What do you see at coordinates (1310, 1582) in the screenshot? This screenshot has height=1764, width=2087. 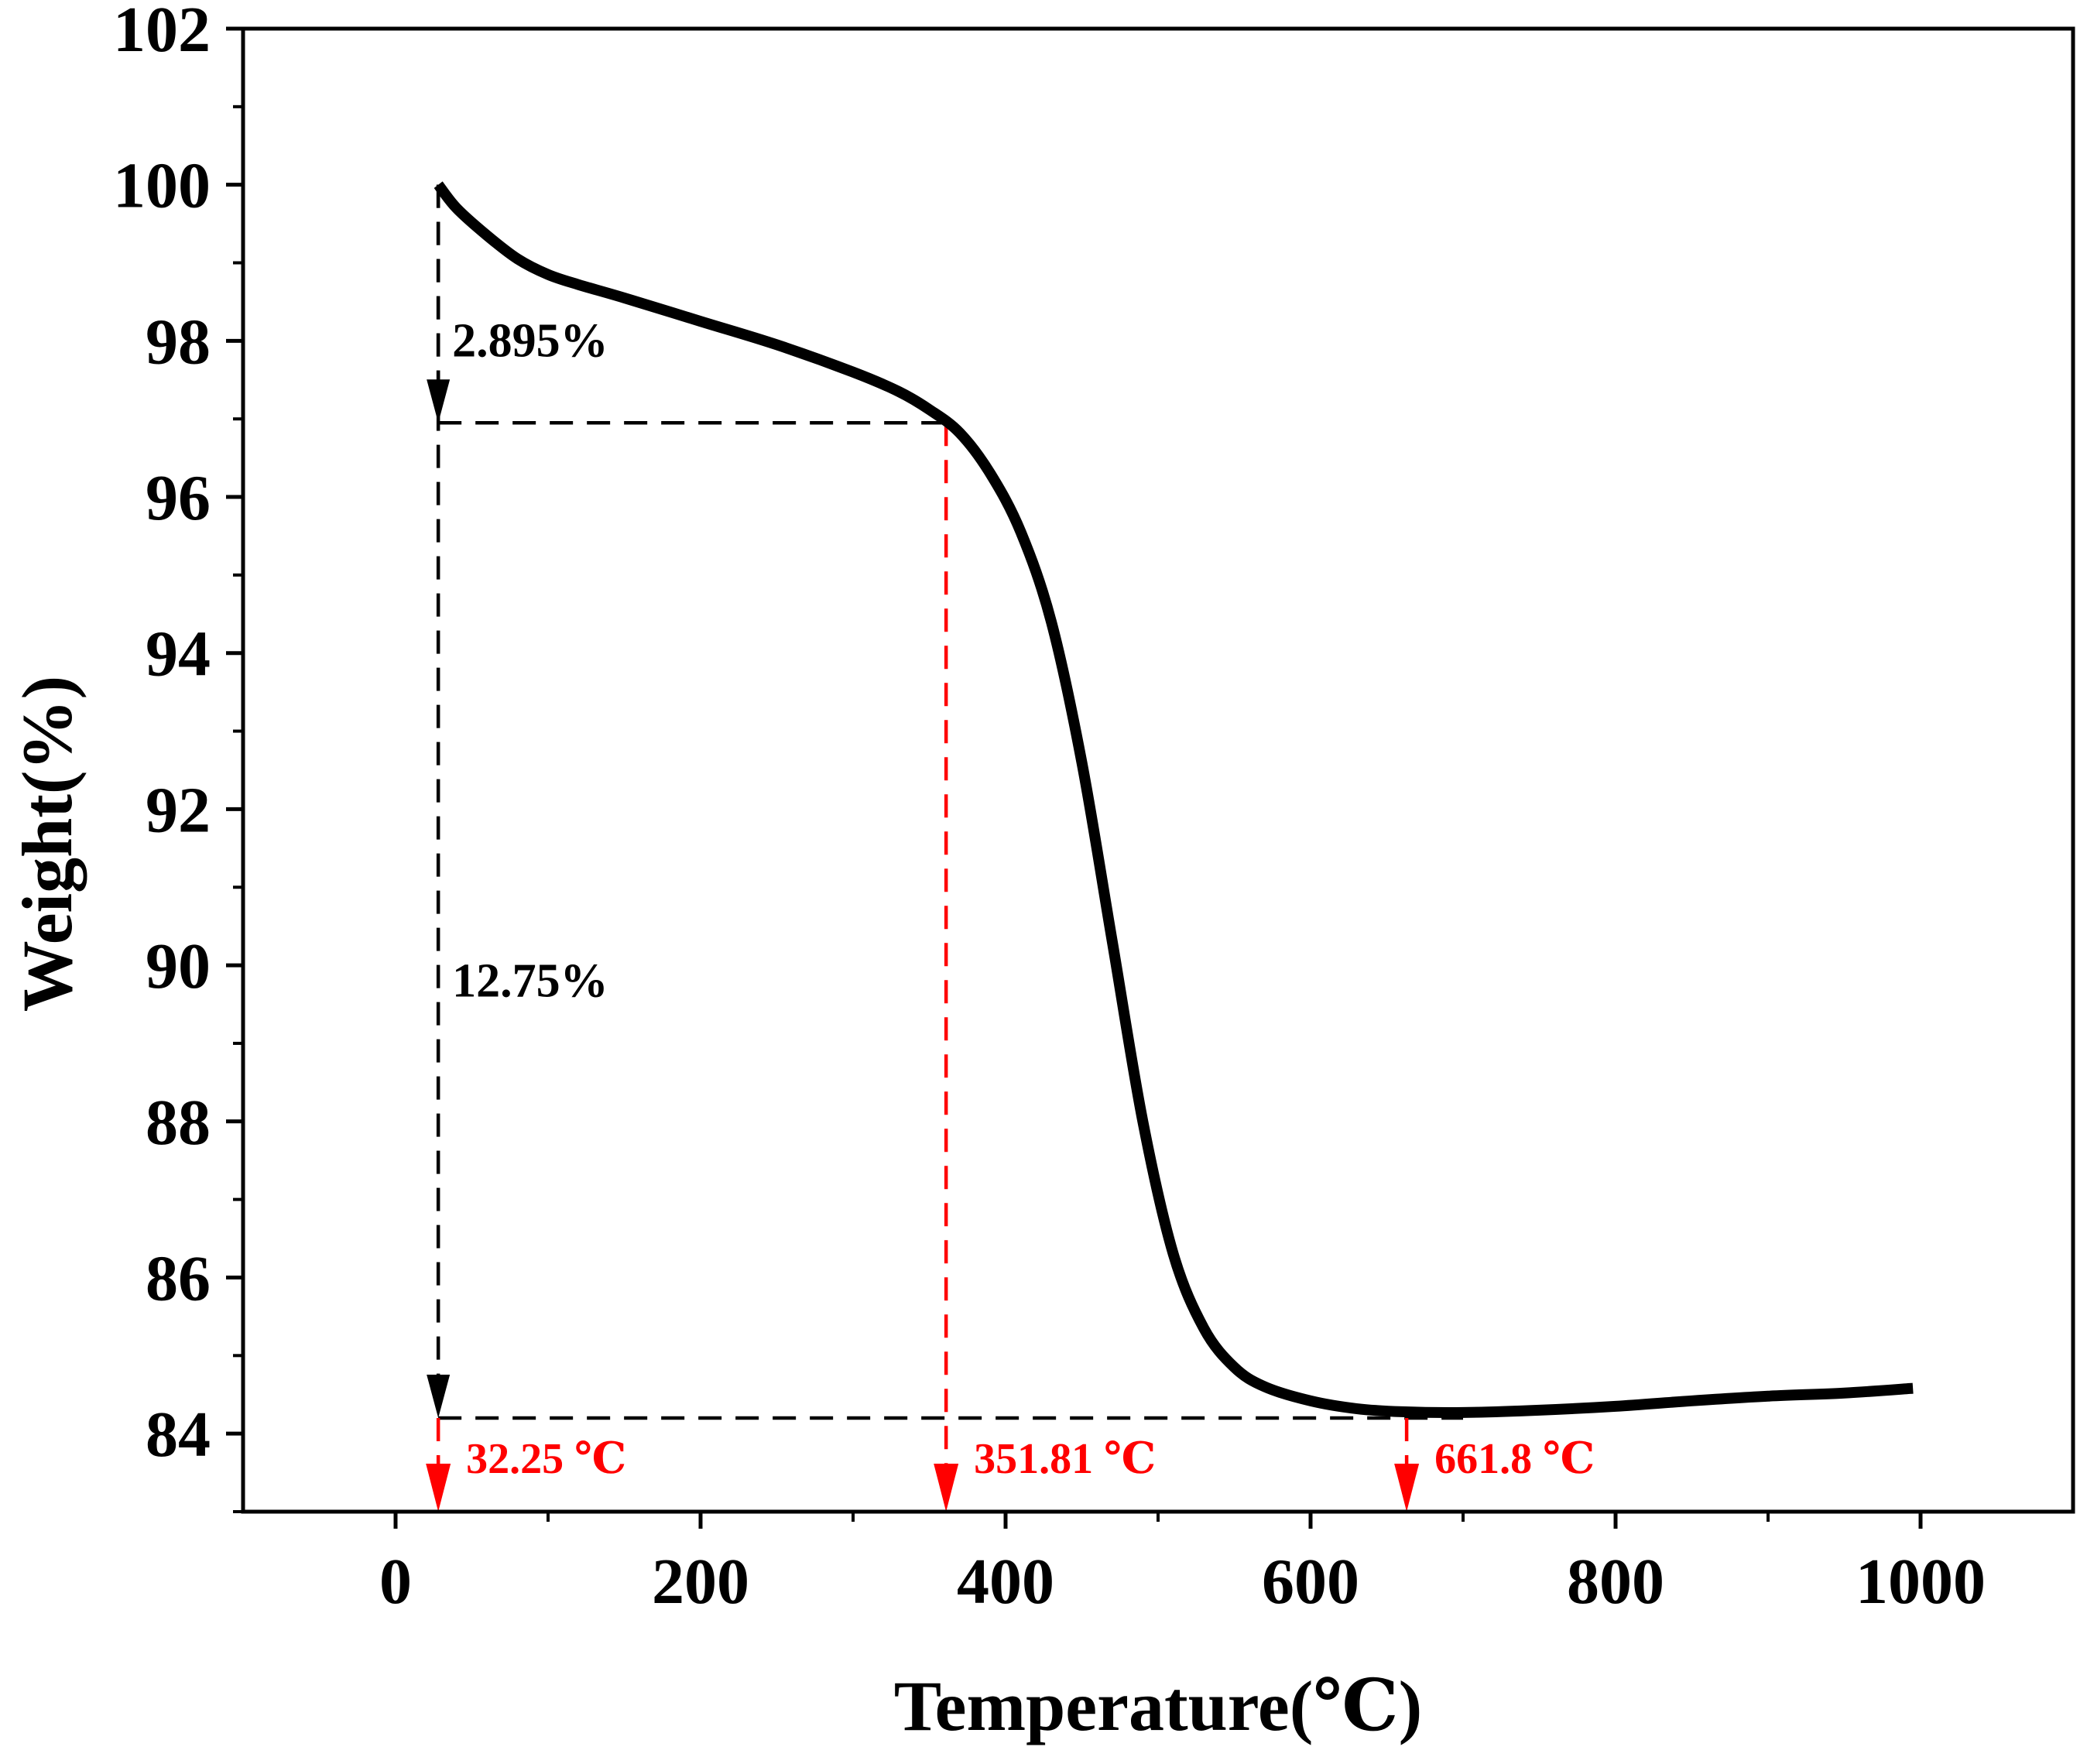 I see `x-tick-label: 600` at bounding box center [1310, 1582].